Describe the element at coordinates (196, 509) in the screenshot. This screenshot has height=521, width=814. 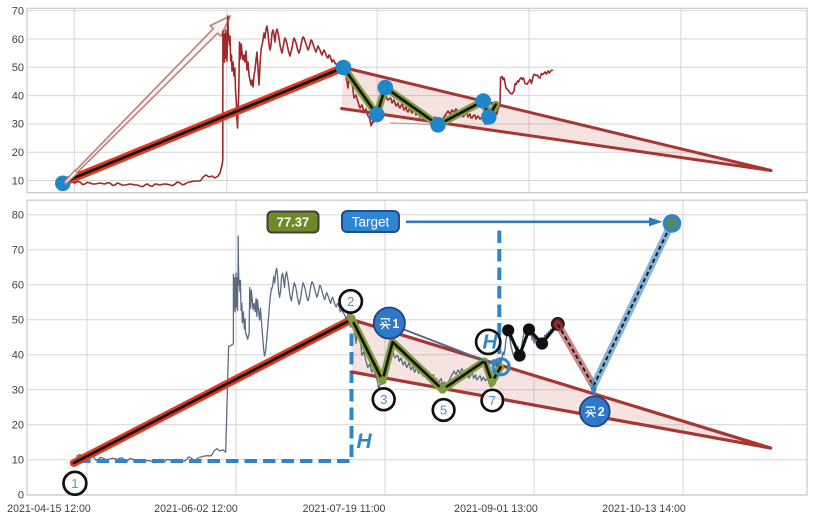
I see `svg-text: 2021-06-02 12:00` at that location.